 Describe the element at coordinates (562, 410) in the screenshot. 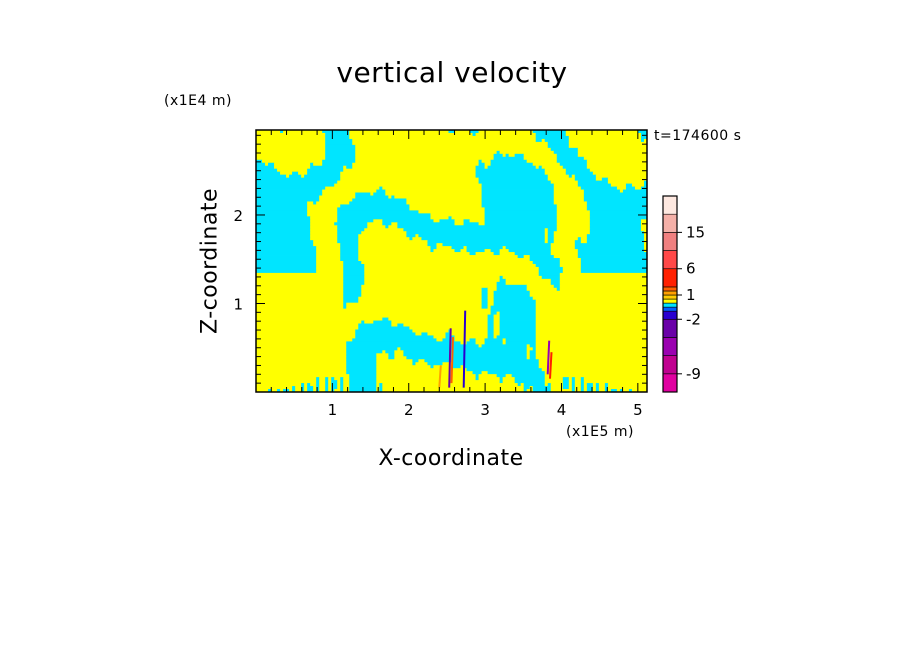

I see `x-tick-label: 4` at that location.